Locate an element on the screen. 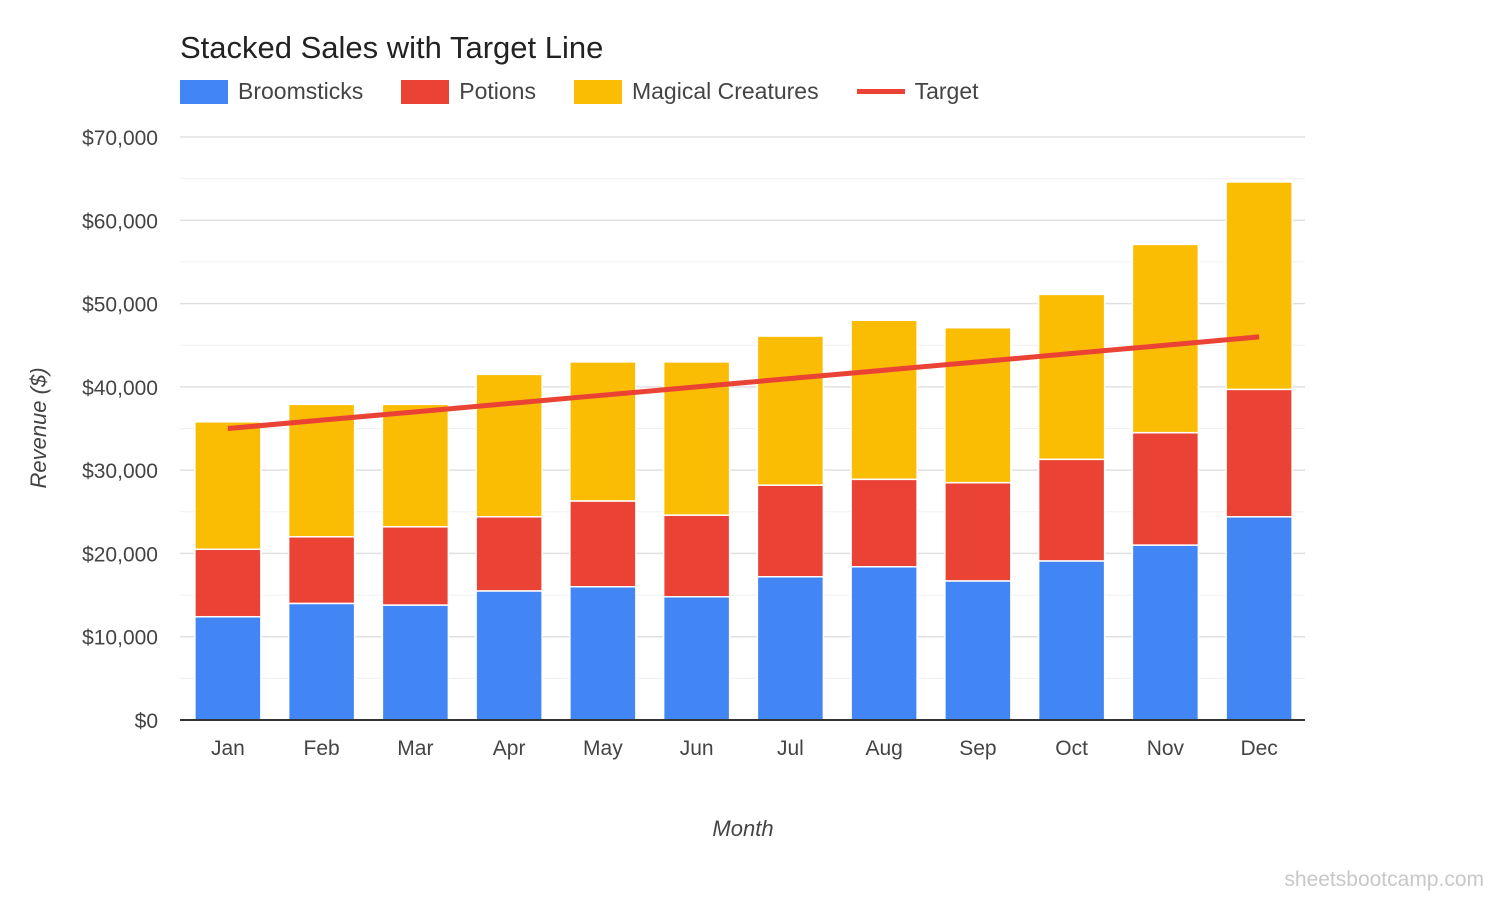 This screenshot has width=1500, height=900. x-tick-label: Jan is located at coordinates (228, 748).